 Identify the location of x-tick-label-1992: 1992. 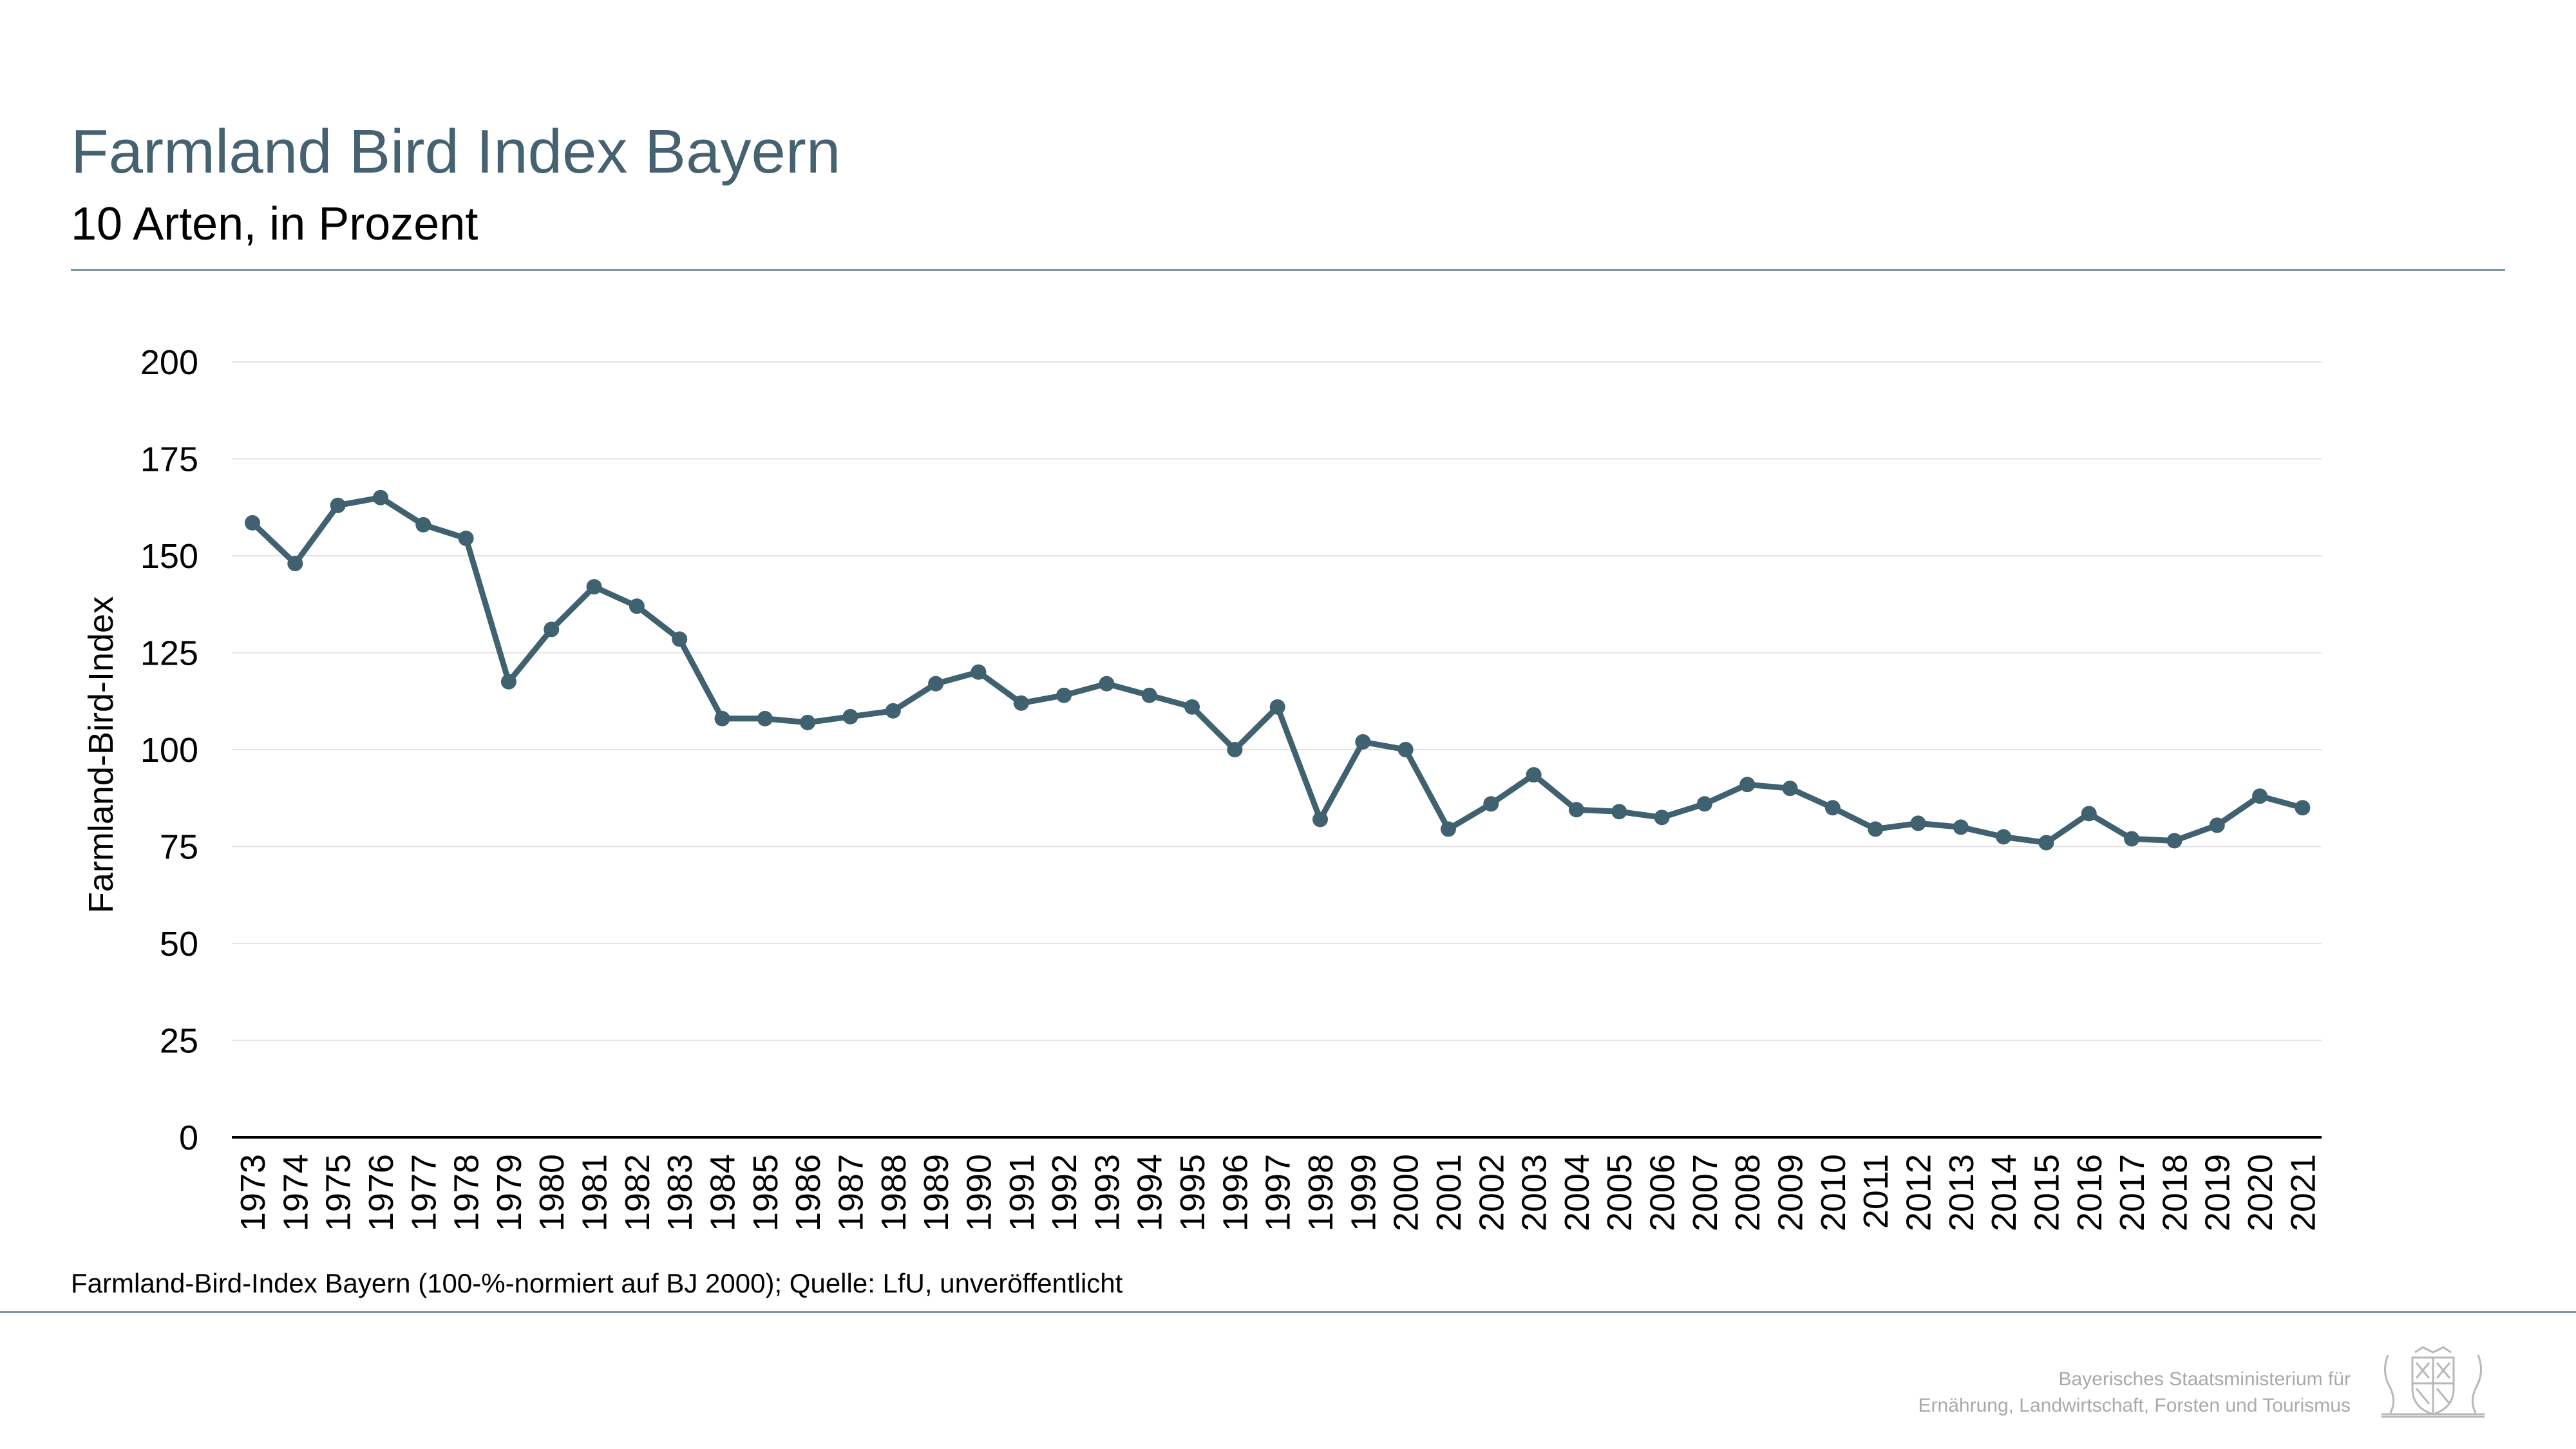
(1064, 1192).